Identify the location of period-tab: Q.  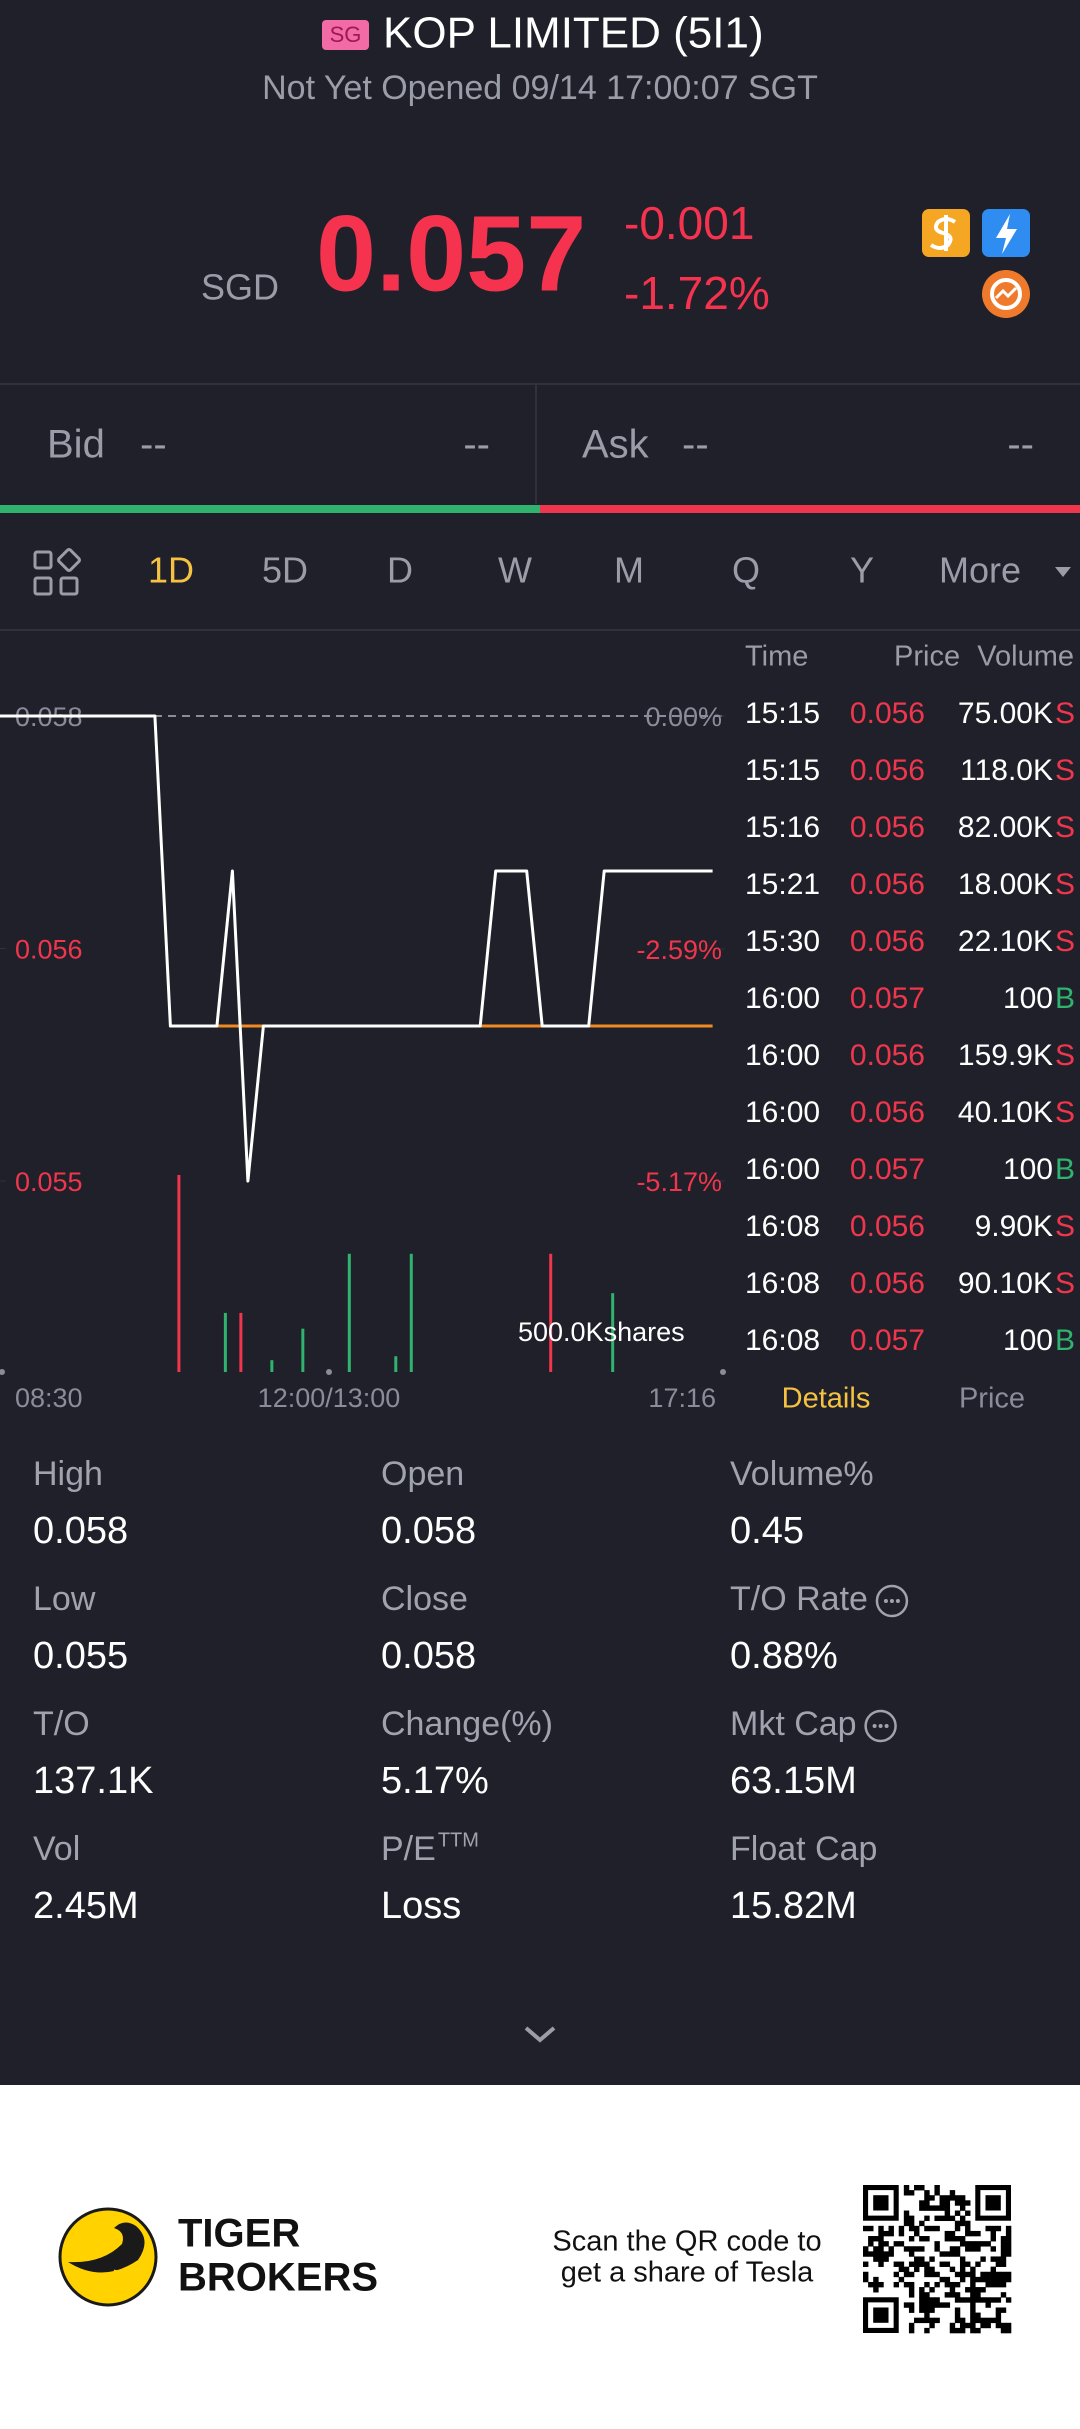
(746, 570).